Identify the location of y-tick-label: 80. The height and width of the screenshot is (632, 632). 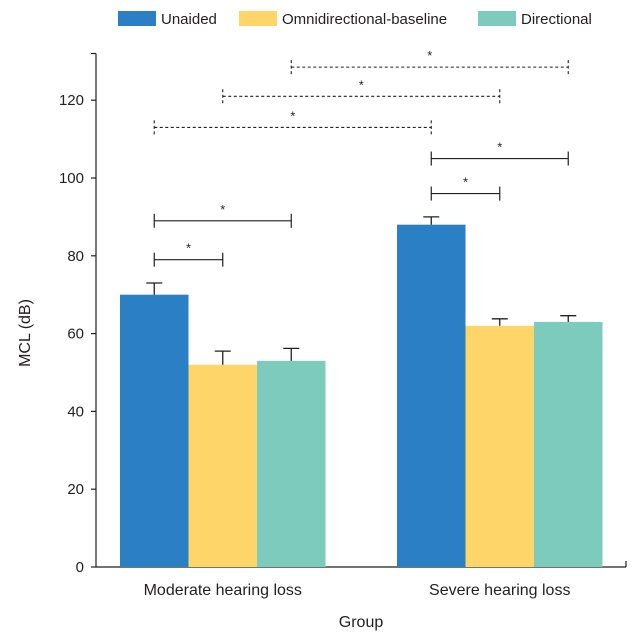
(75, 256).